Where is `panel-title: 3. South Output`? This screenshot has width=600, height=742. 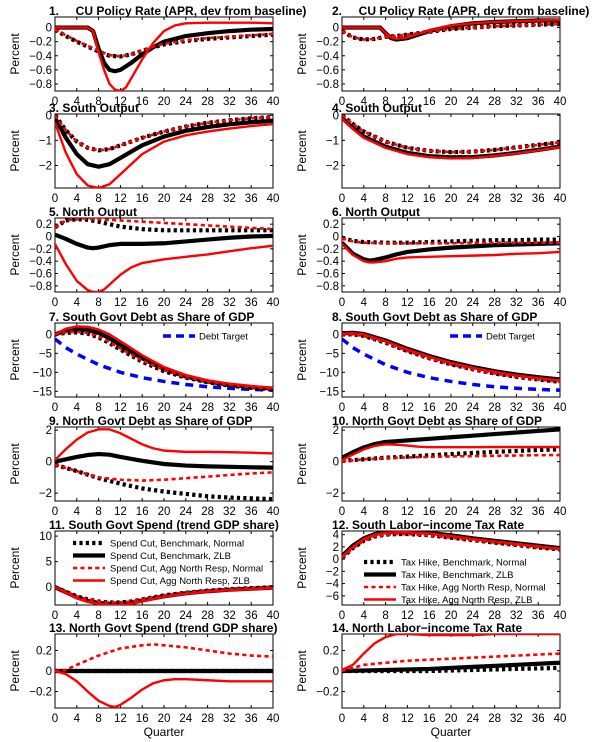 panel-title: 3. South Output is located at coordinates (94, 108).